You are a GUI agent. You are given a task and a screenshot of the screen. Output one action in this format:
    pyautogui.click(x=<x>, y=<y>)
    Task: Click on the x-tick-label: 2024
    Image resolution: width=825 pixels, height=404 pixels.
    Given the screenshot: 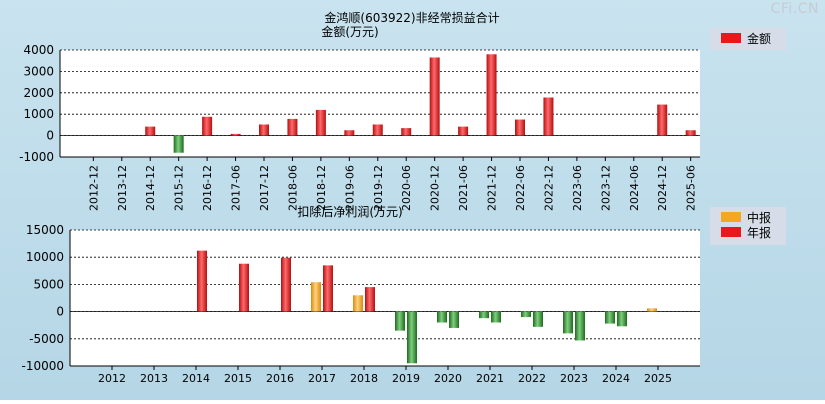 What is the action you would take?
    pyautogui.click(x=616, y=378)
    